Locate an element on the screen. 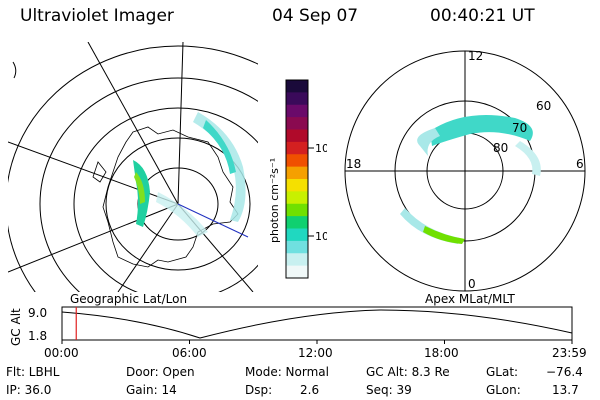 The width and height of the screenshot is (600, 400). altitude-plot: GC Alt 9.0 1.8 is located at coordinates (291, 326).